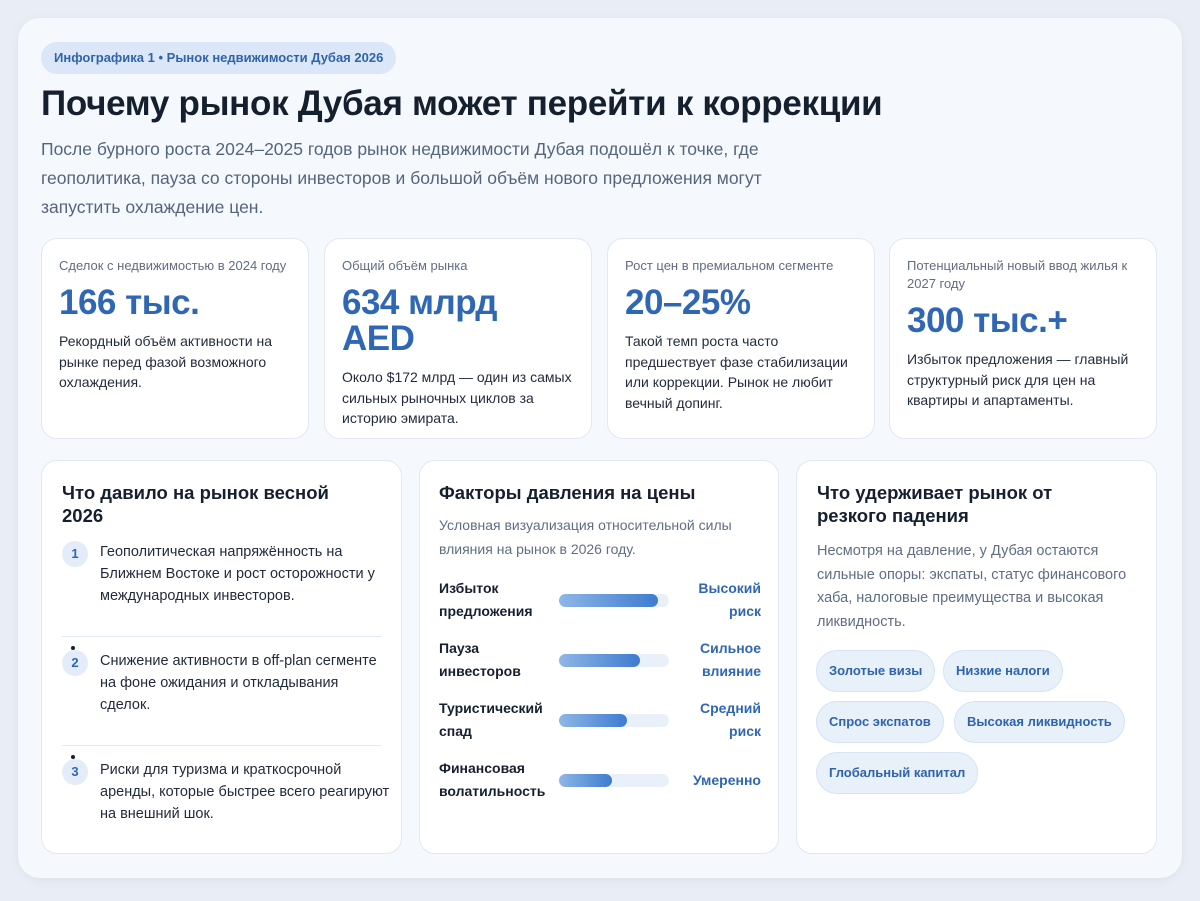 Image resolution: width=1200 pixels, height=901 pixels. I want to click on item-number: 2, so click(75, 663).